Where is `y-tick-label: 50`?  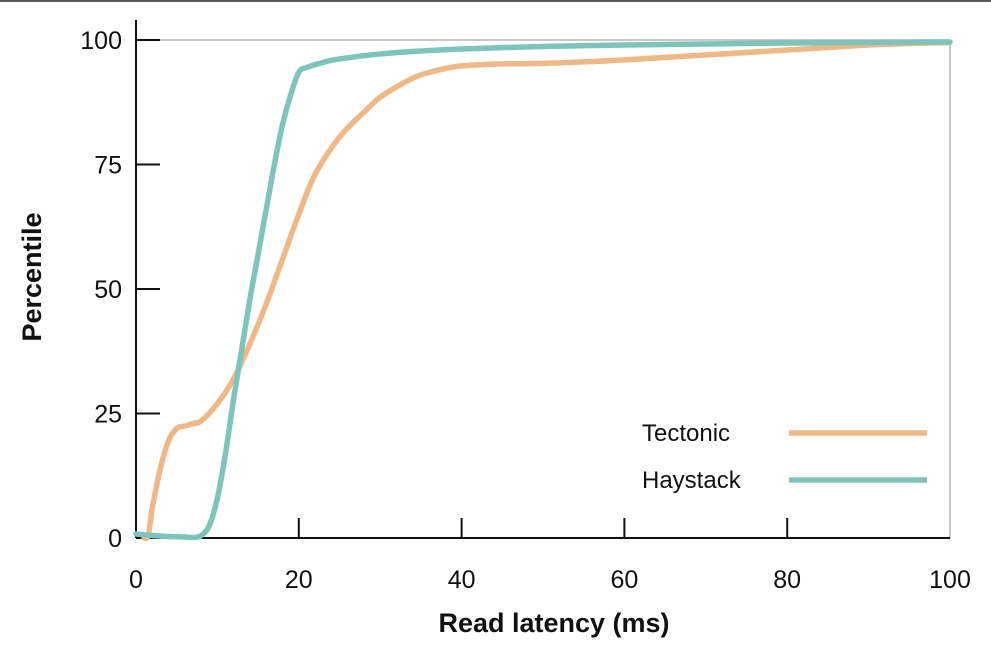
y-tick-label: 50 is located at coordinates (108, 290).